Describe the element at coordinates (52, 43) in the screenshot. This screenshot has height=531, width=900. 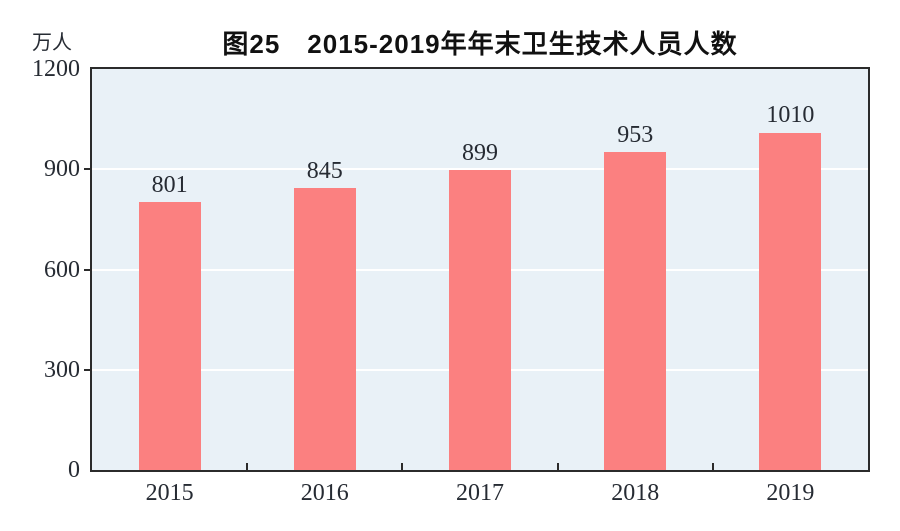
I see `y-axis-unit-label: 万人` at that location.